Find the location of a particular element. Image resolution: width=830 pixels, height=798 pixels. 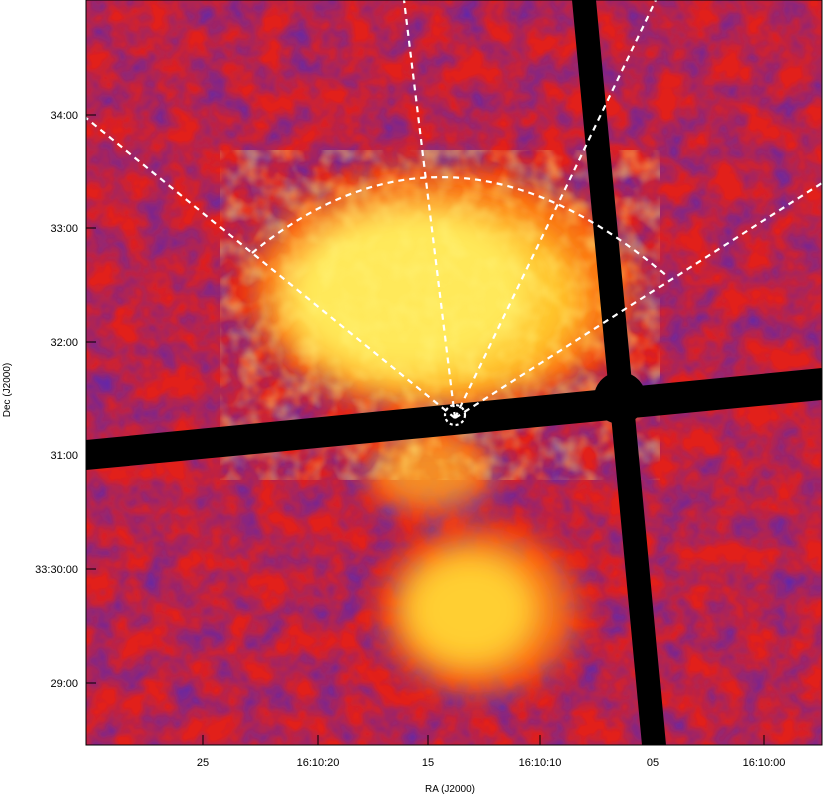

x-tick-label: 15 is located at coordinates (428, 763).